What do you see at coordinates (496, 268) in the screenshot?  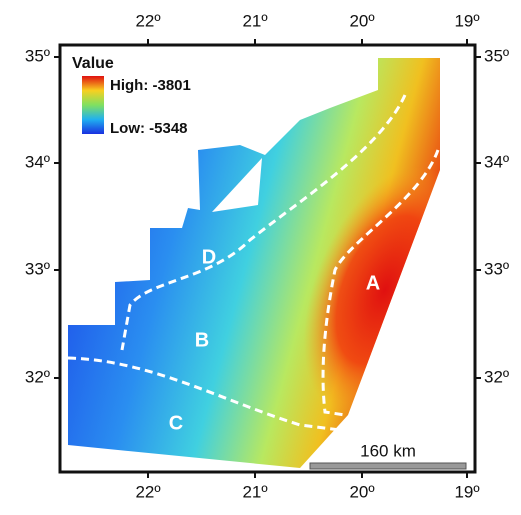 I see `y-label-right: 33º` at bounding box center [496, 268].